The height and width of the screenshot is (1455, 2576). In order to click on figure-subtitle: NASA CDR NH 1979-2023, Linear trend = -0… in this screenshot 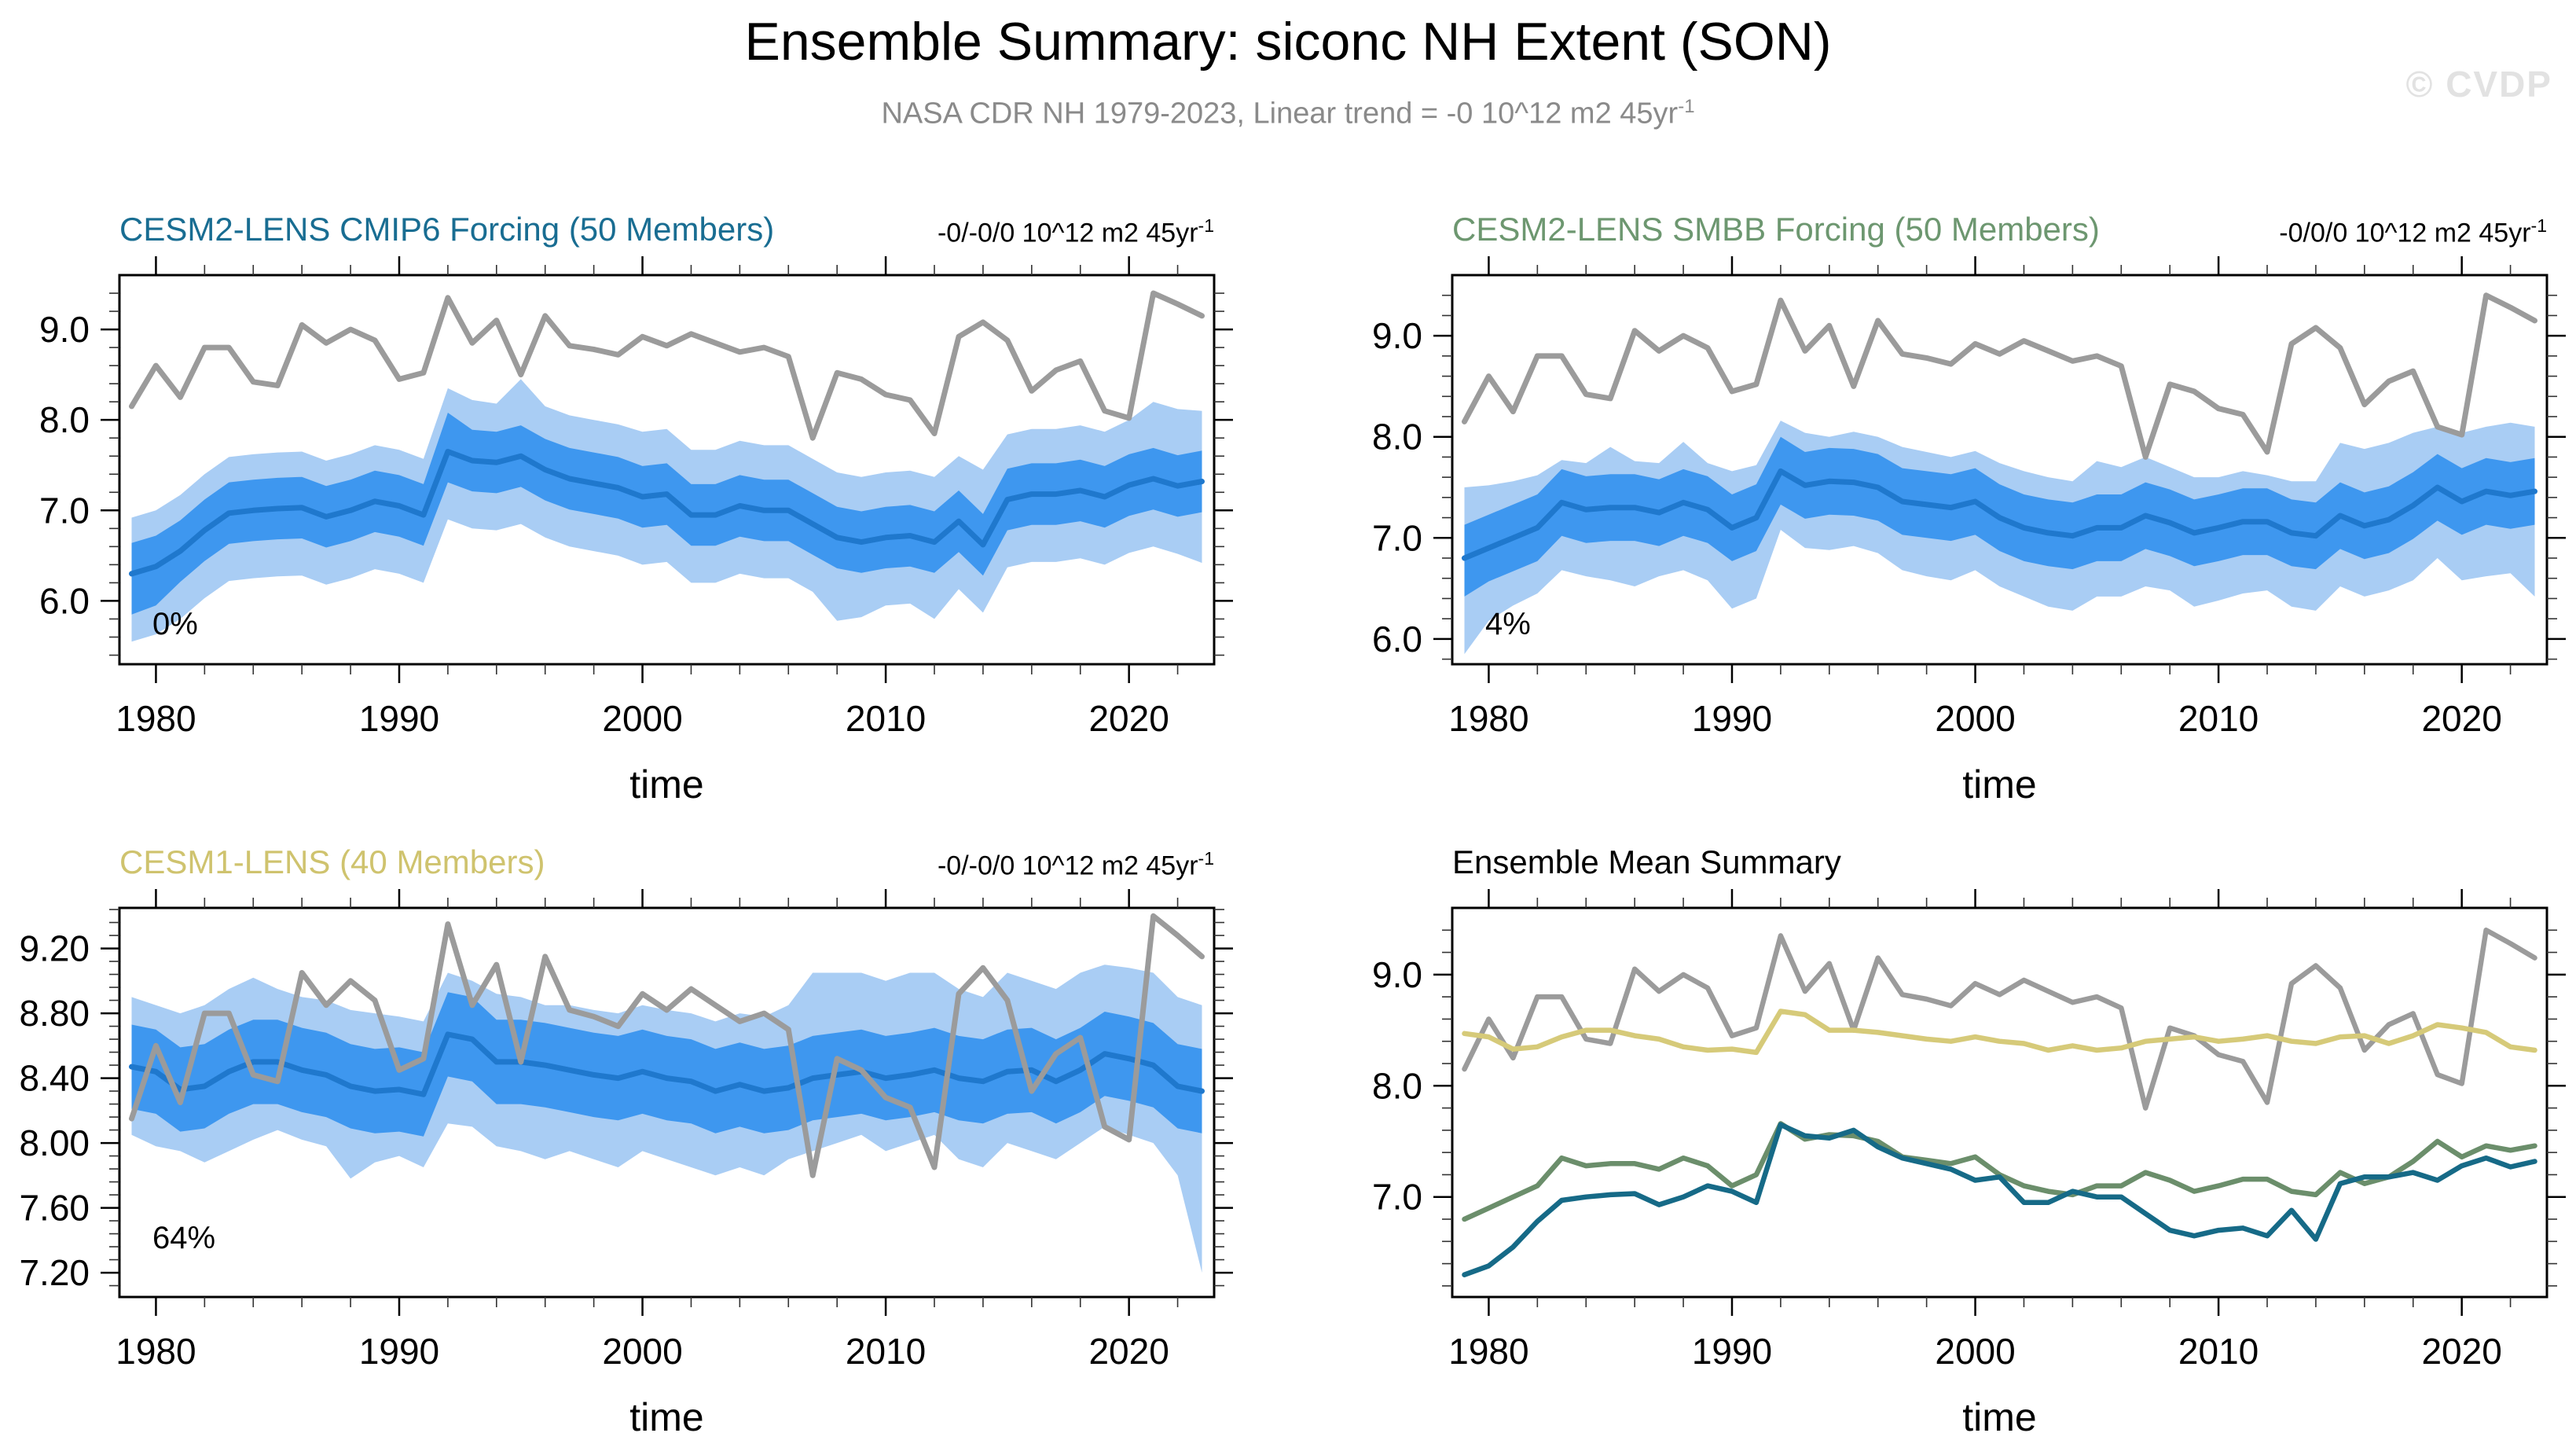, I will do `click(1288, 113)`.